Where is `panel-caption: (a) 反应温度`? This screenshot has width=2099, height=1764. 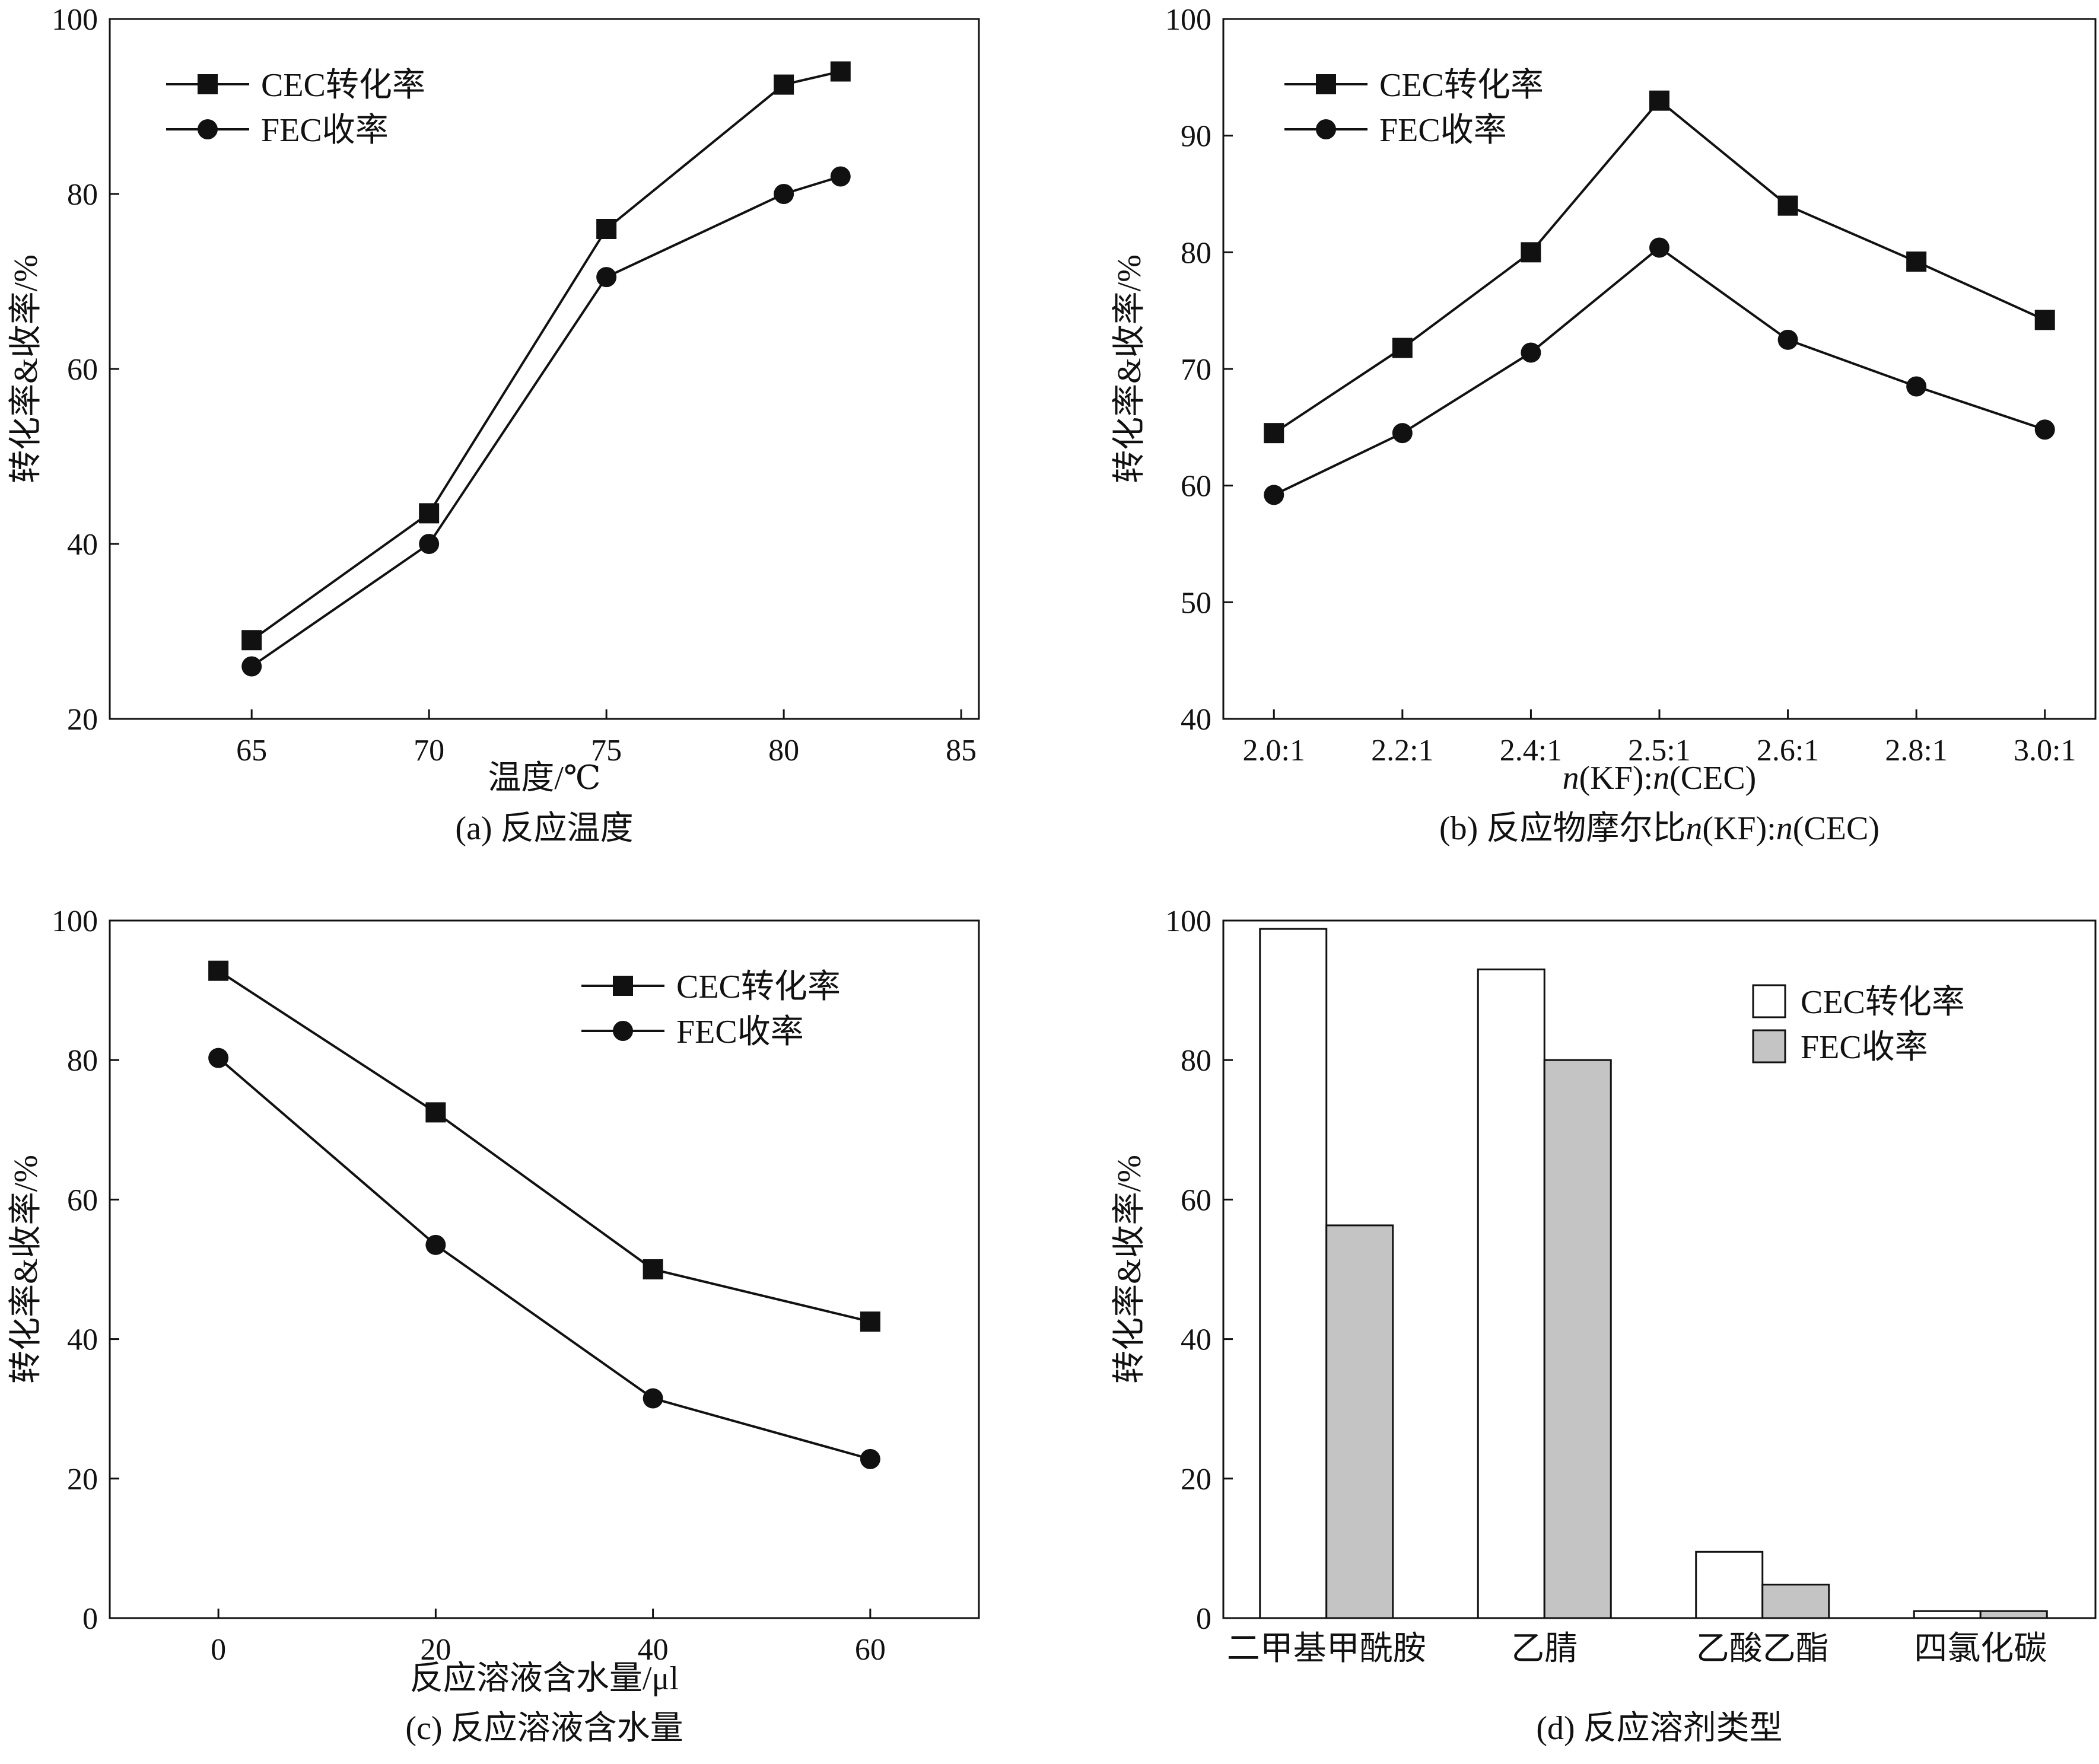 panel-caption: (a) 反应温度 is located at coordinates (544, 828).